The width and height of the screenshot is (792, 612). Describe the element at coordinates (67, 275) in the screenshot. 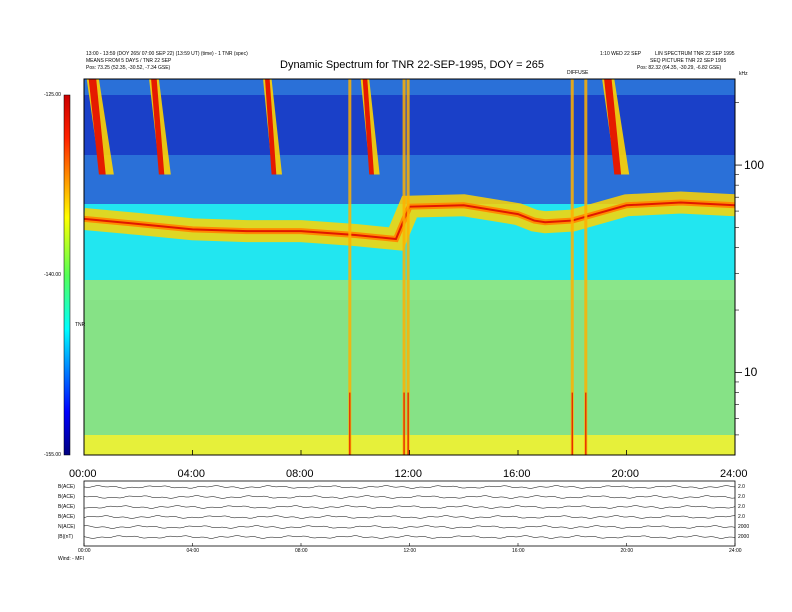

I see `colorbar` at that location.